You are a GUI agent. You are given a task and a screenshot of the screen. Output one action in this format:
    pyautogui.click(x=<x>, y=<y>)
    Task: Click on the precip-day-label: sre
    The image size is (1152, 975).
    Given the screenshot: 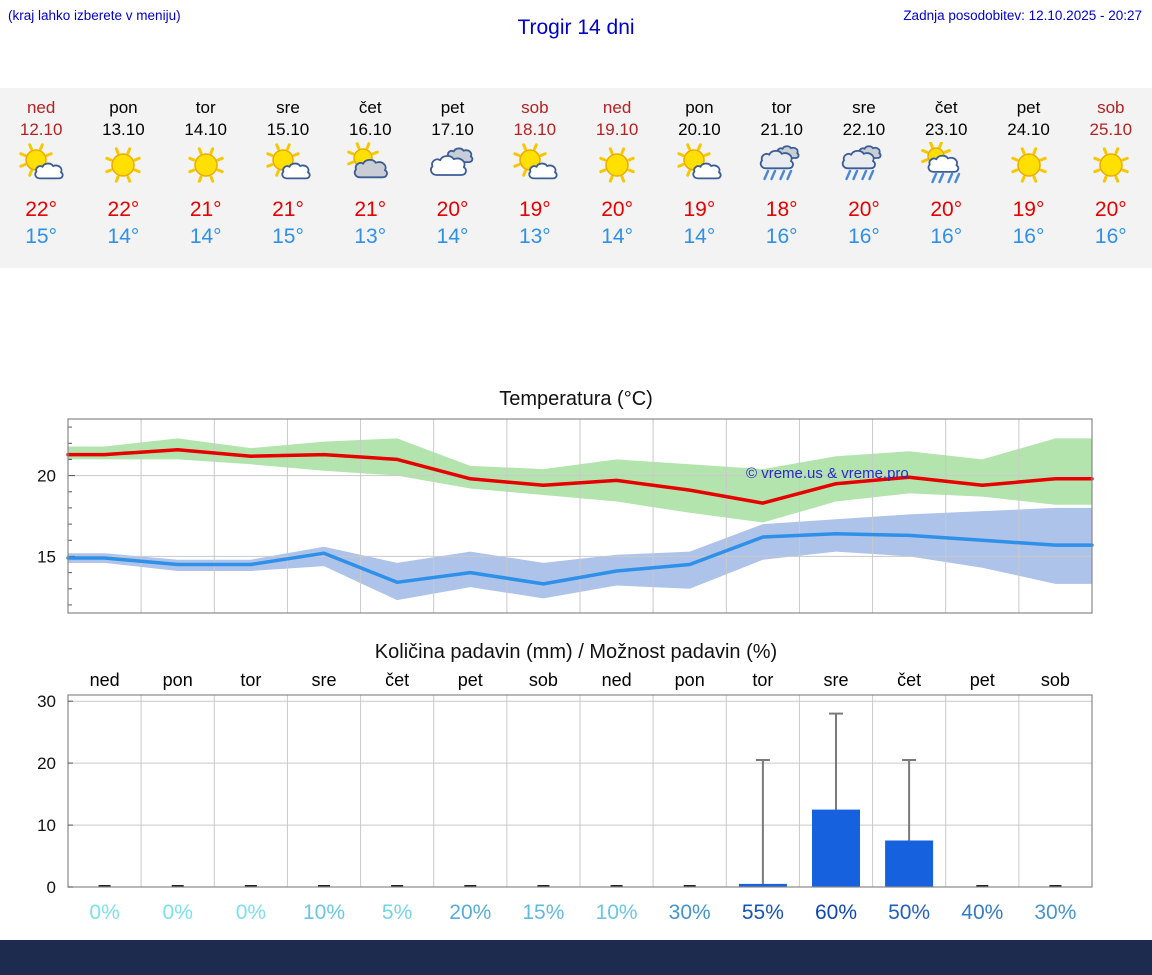 What is the action you would take?
    pyautogui.click(x=835, y=680)
    